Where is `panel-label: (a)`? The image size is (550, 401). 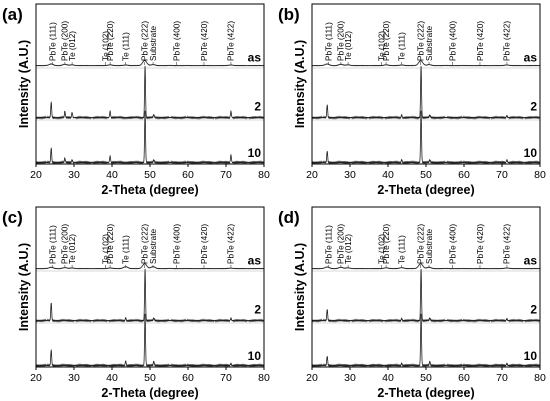
panel-label: (a) is located at coordinates (12, 14).